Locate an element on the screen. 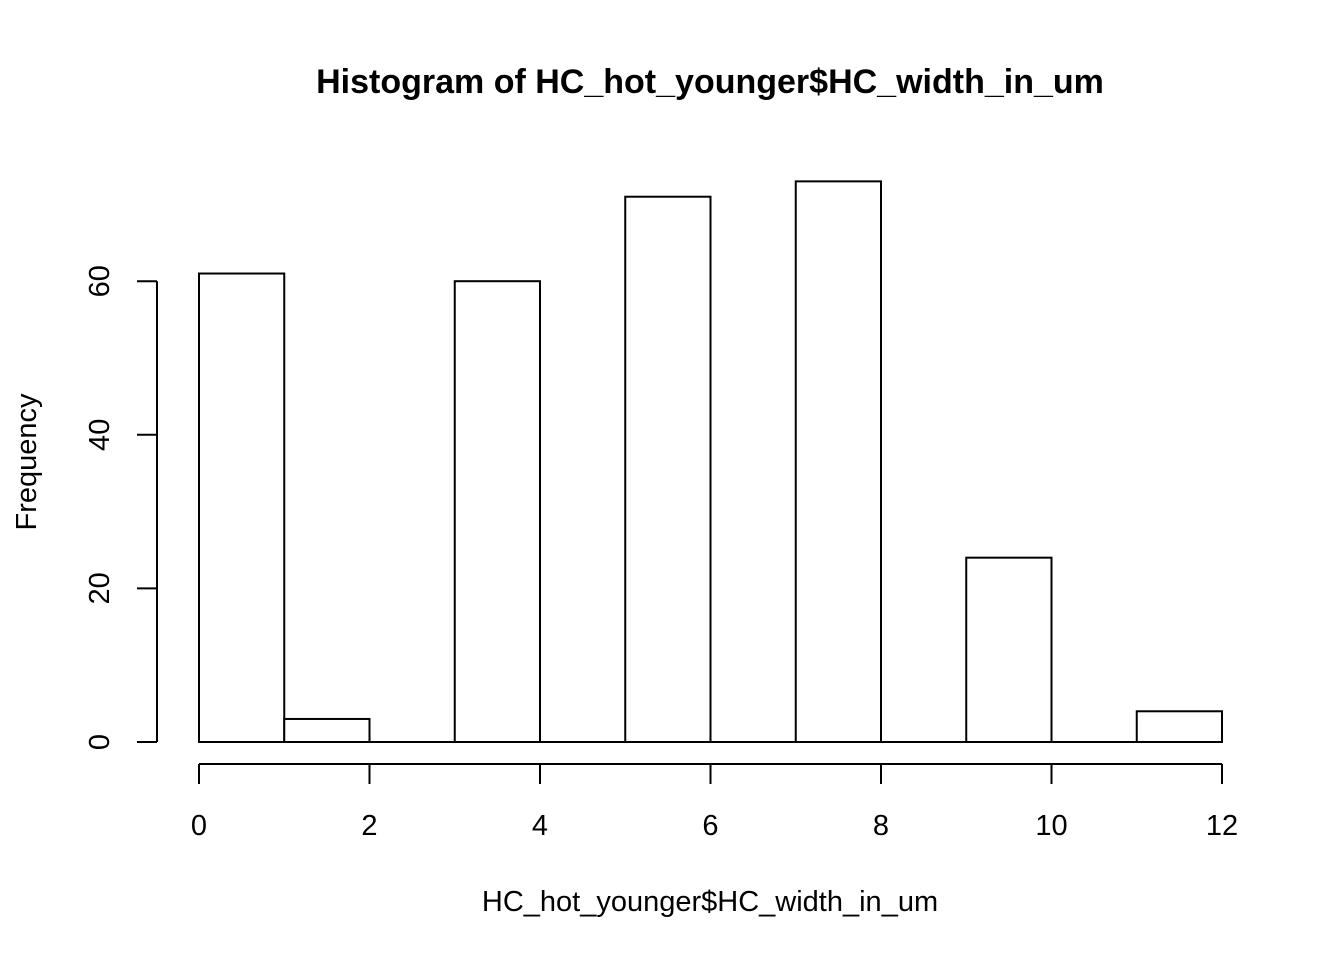  y-tick-label: 40 is located at coordinates (100, 435).